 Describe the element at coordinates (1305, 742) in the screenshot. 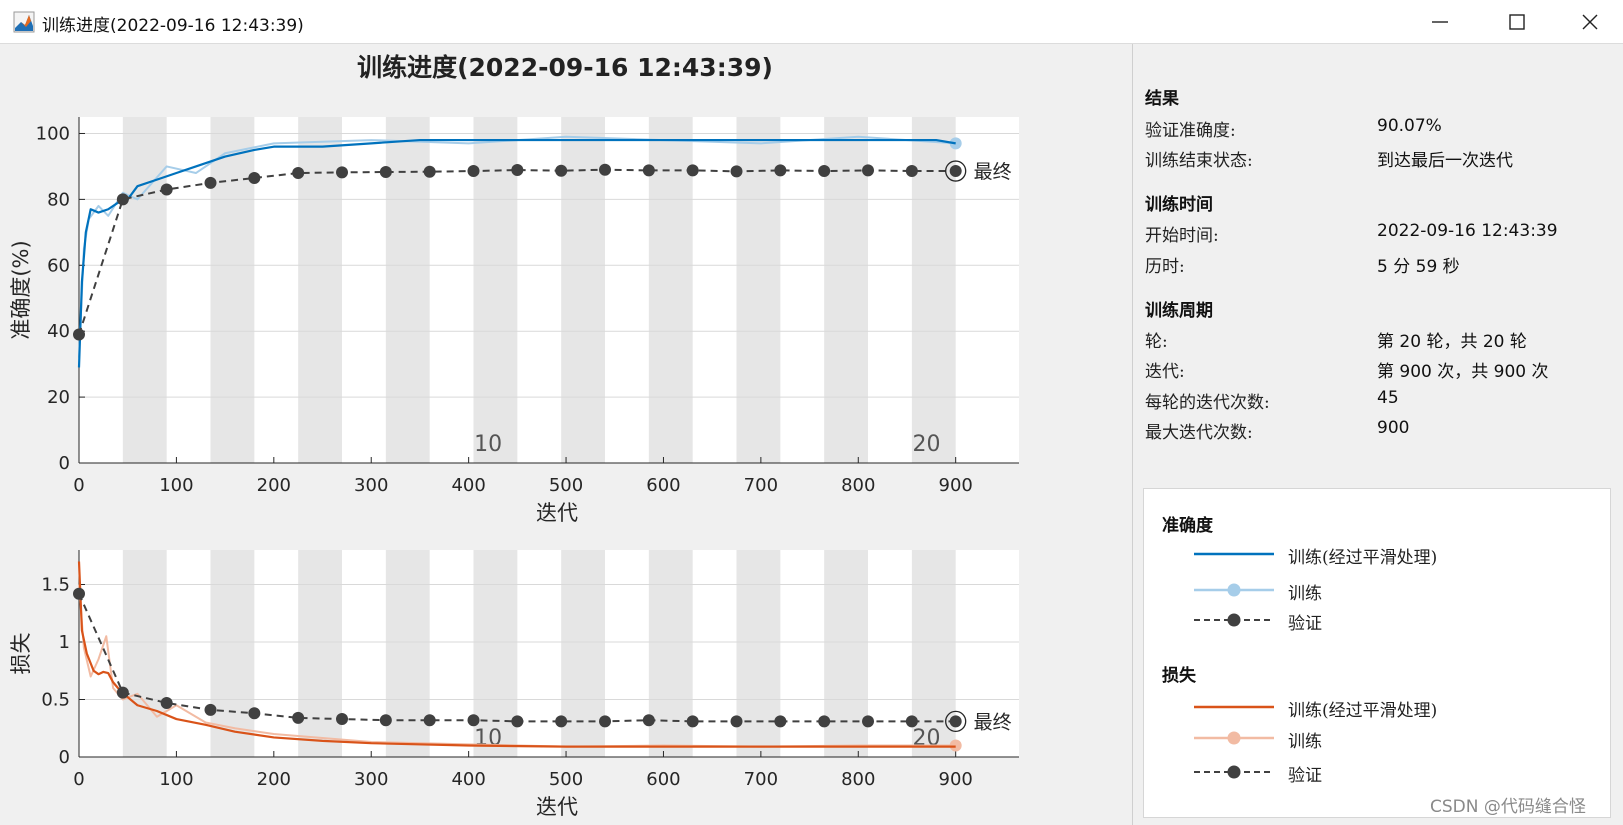

I see `legend-loss-training-label: 训练` at that location.